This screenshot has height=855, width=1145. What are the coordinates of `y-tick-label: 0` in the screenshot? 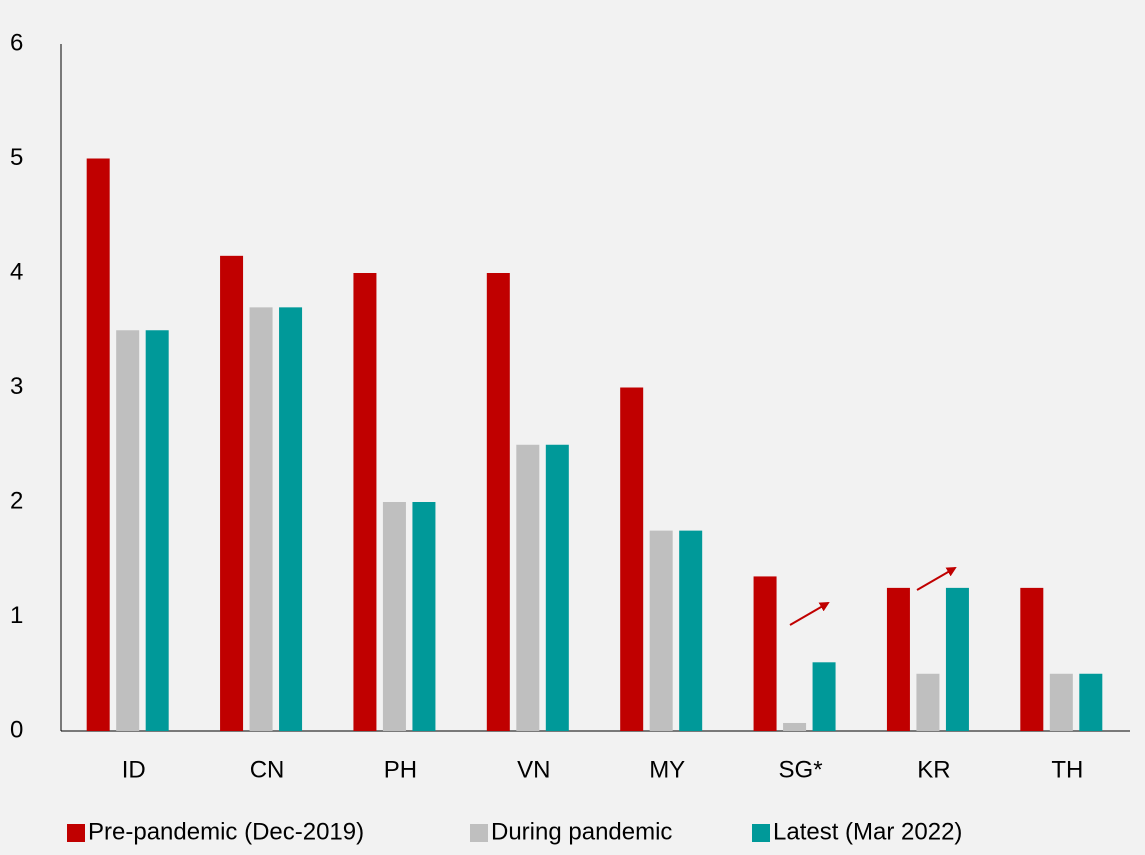 It's located at (16, 729).